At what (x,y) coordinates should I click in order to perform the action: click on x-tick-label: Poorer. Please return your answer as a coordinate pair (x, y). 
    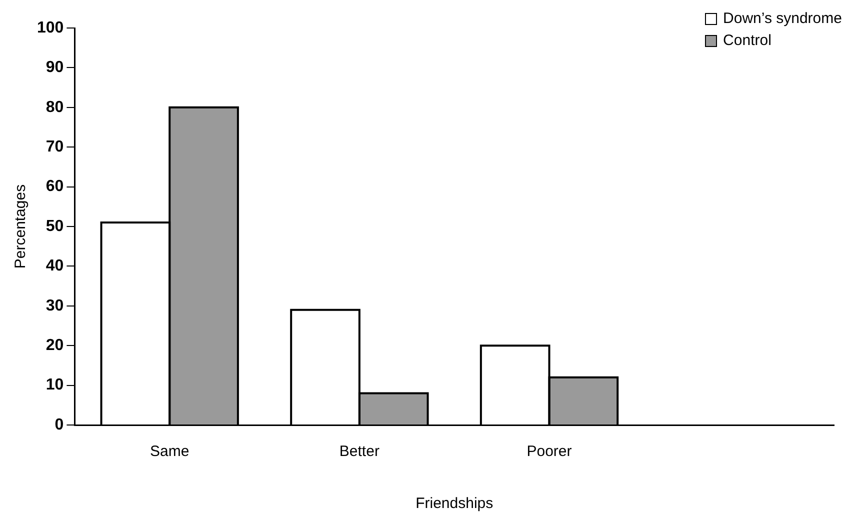
    Looking at the image, I should click on (549, 451).